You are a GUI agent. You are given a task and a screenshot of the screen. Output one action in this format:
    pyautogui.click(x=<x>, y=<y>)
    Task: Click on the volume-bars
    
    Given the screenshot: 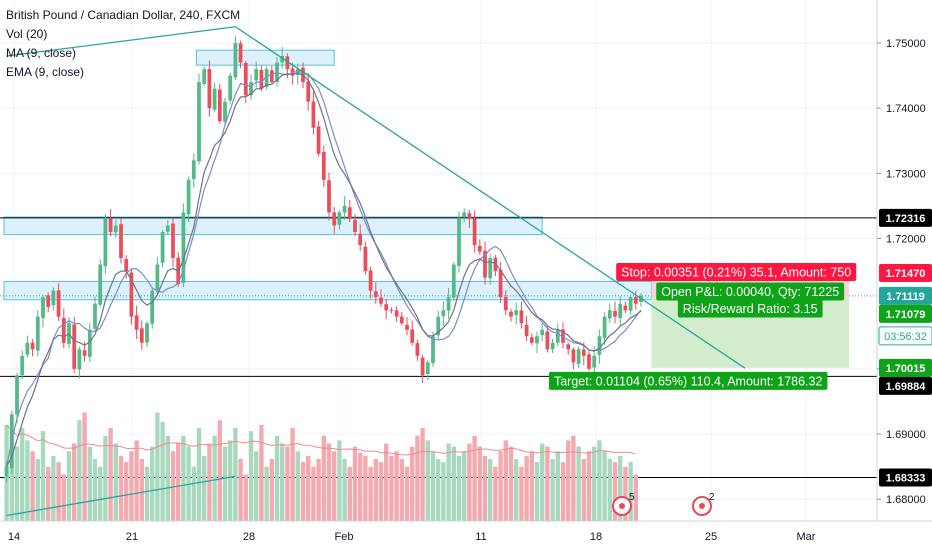 What is the action you would take?
    pyautogui.click(x=321, y=466)
    